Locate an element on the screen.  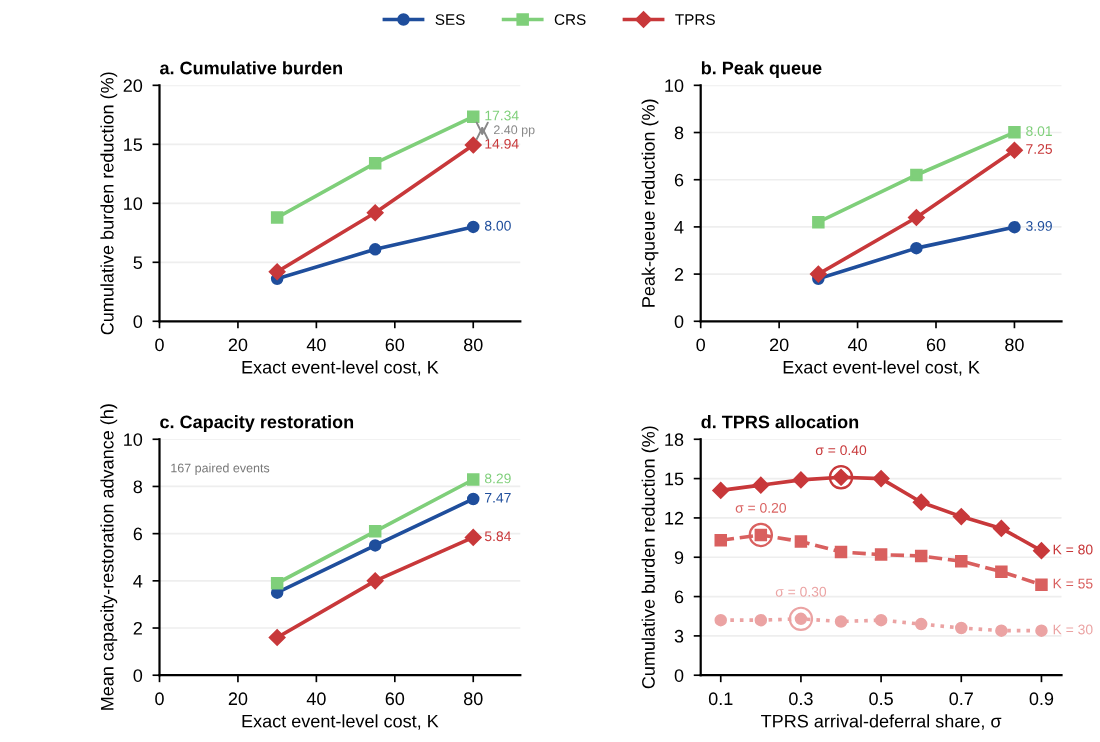
chart-title: c. Capacity restoration is located at coordinates (257, 423).